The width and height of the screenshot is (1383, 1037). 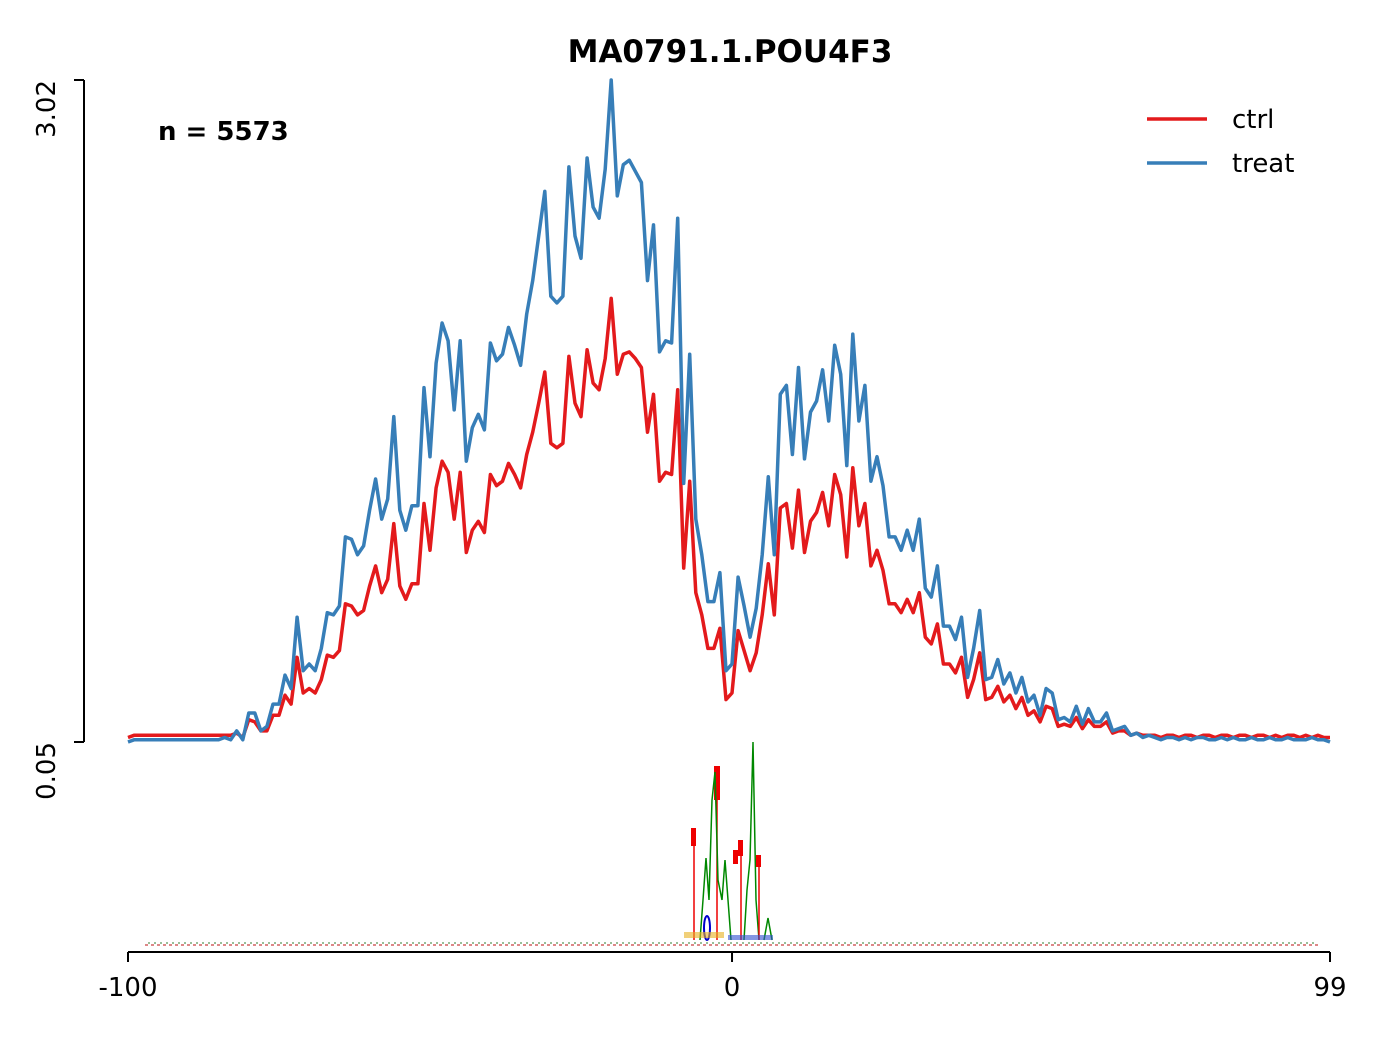 What do you see at coordinates (730, 52) in the screenshot?
I see `chart-title: MA0791.1.POU4F3` at bounding box center [730, 52].